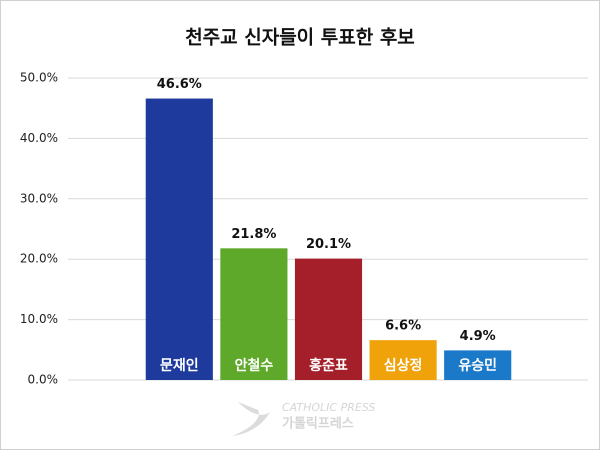  Describe the element at coordinates (39, 198) in the screenshot. I see `y-tick-label: 30.0%` at that location.